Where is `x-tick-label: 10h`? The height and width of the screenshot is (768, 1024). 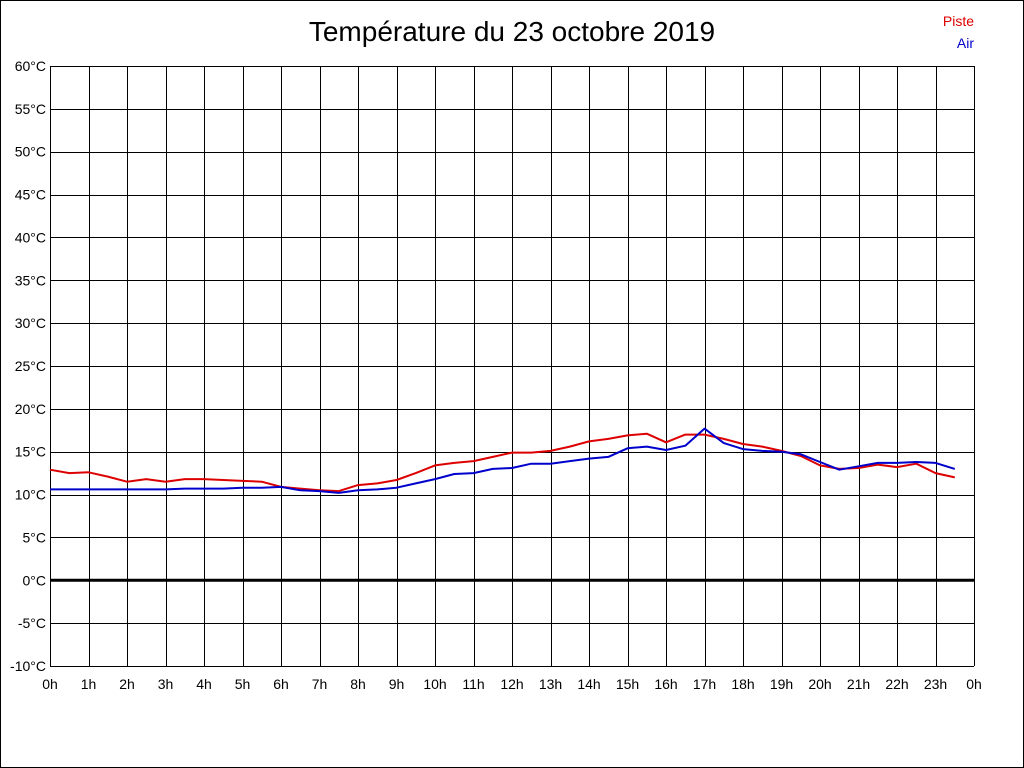
x-tick-label: 10h is located at coordinates (434, 684).